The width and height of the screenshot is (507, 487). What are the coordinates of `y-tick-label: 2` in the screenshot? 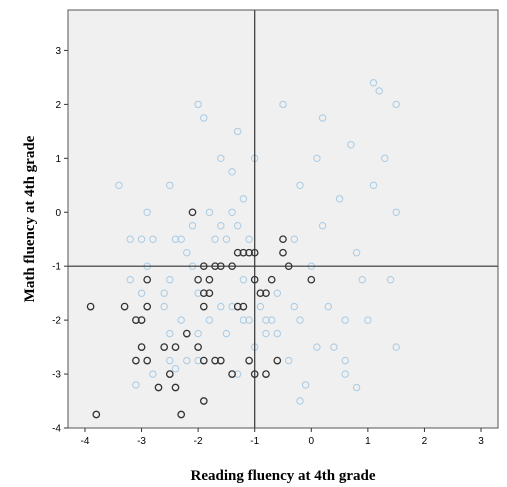 It's located at (58, 105).